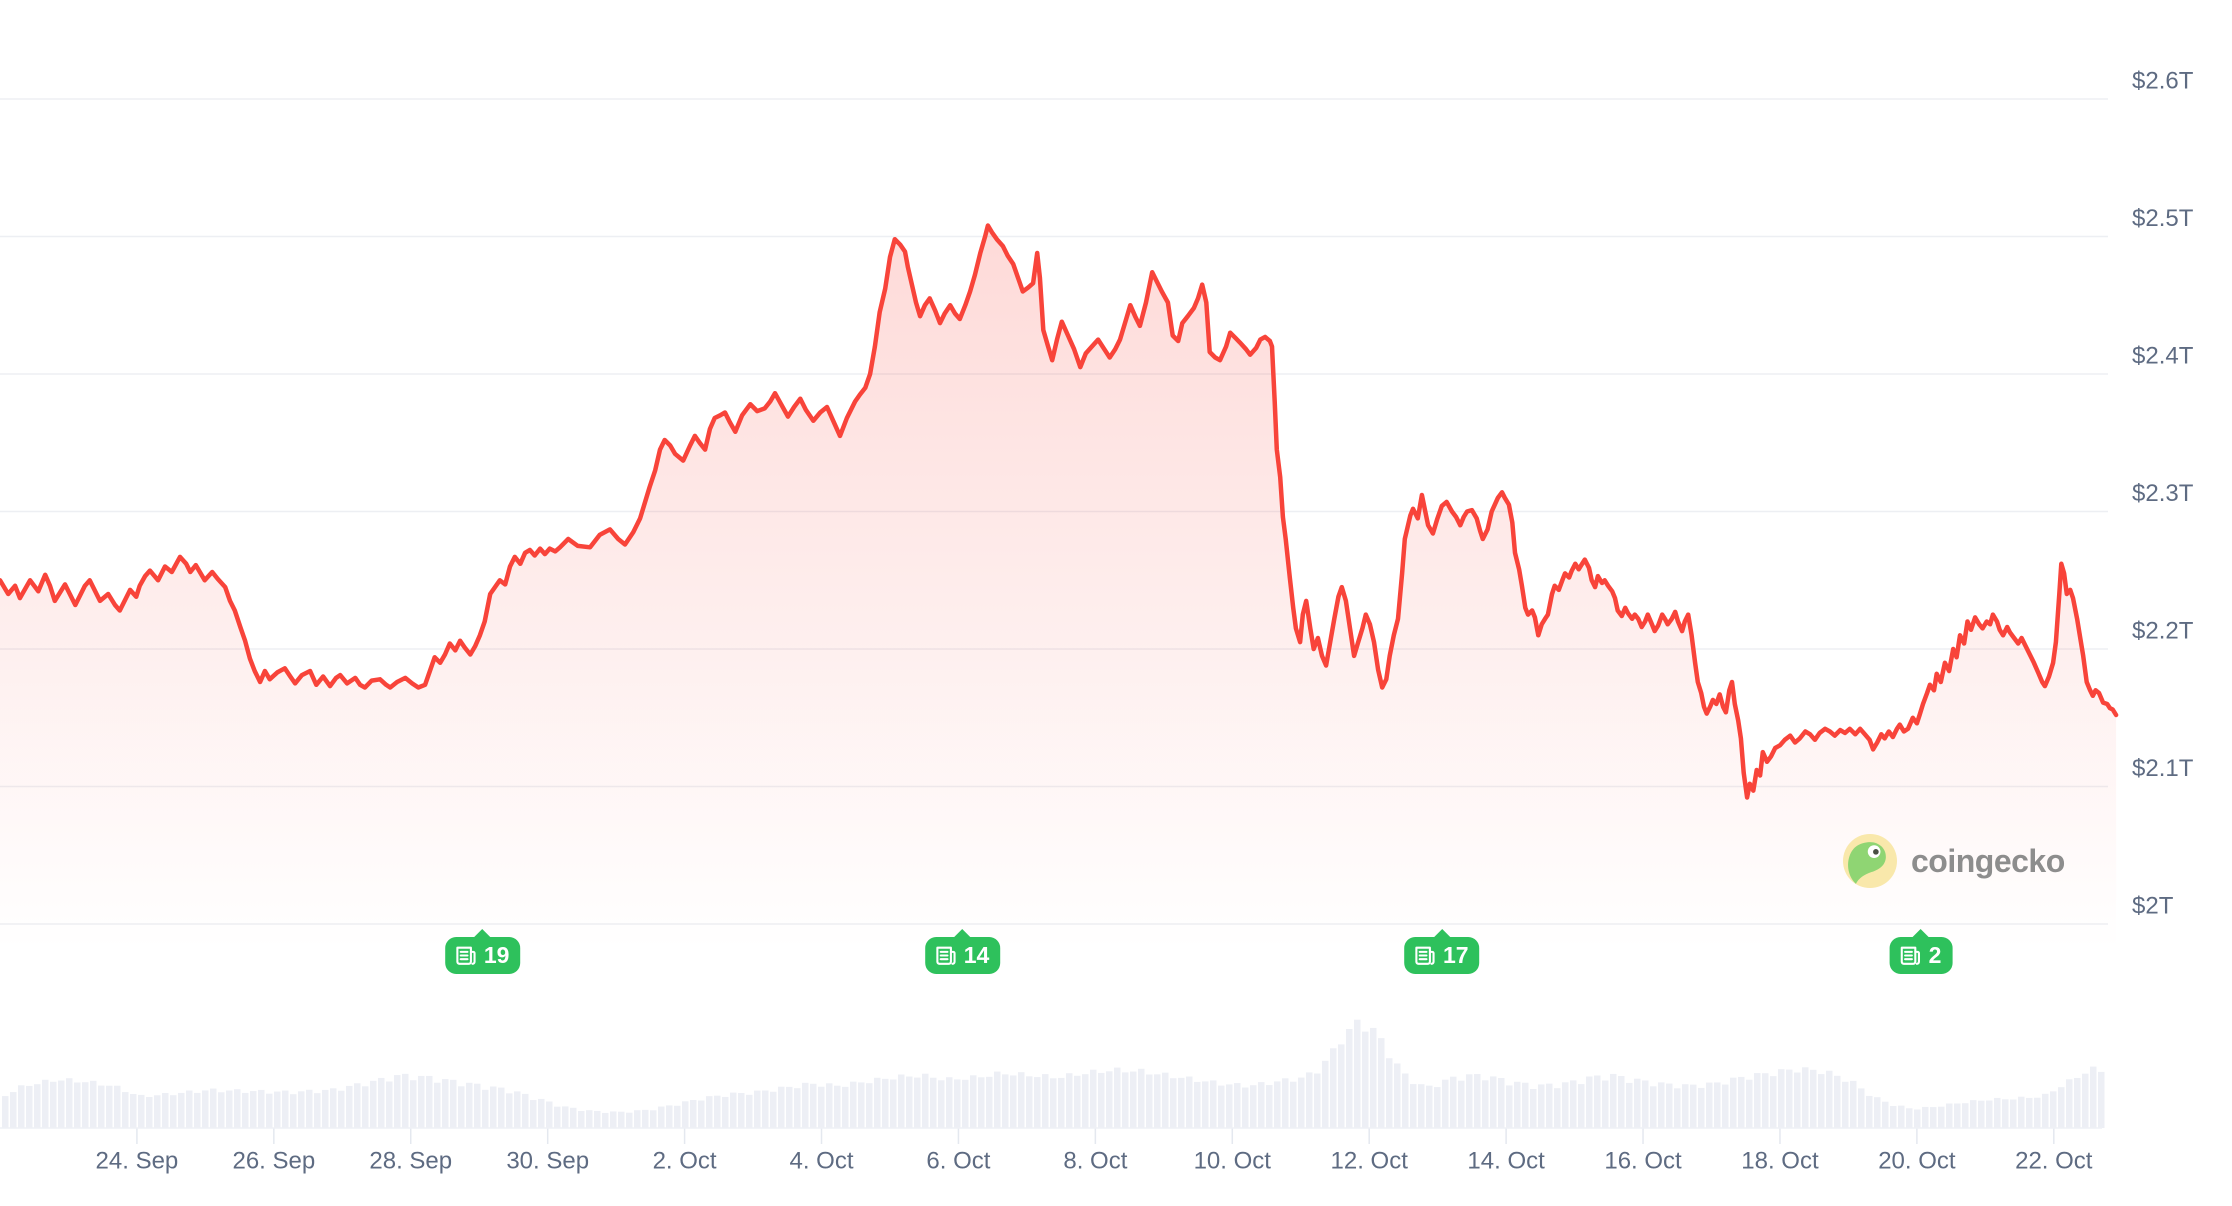  What do you see at coordinates (1921, 955) in the screenshot?
I see `news-badge: 2` at bounding box center [1921, 955].